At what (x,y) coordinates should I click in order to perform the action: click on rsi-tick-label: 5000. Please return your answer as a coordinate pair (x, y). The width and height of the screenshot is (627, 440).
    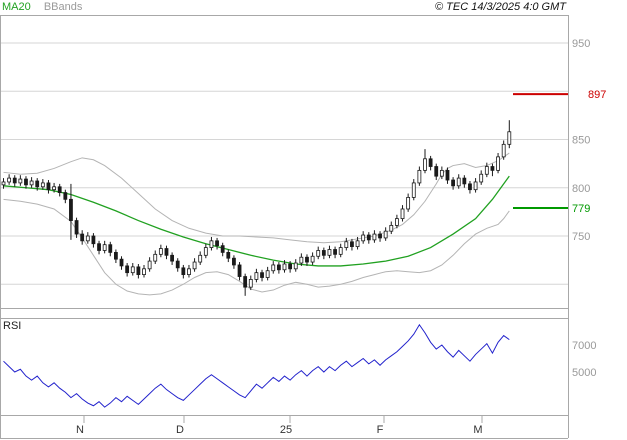
    Looking at the image, I should click on (584, 373).